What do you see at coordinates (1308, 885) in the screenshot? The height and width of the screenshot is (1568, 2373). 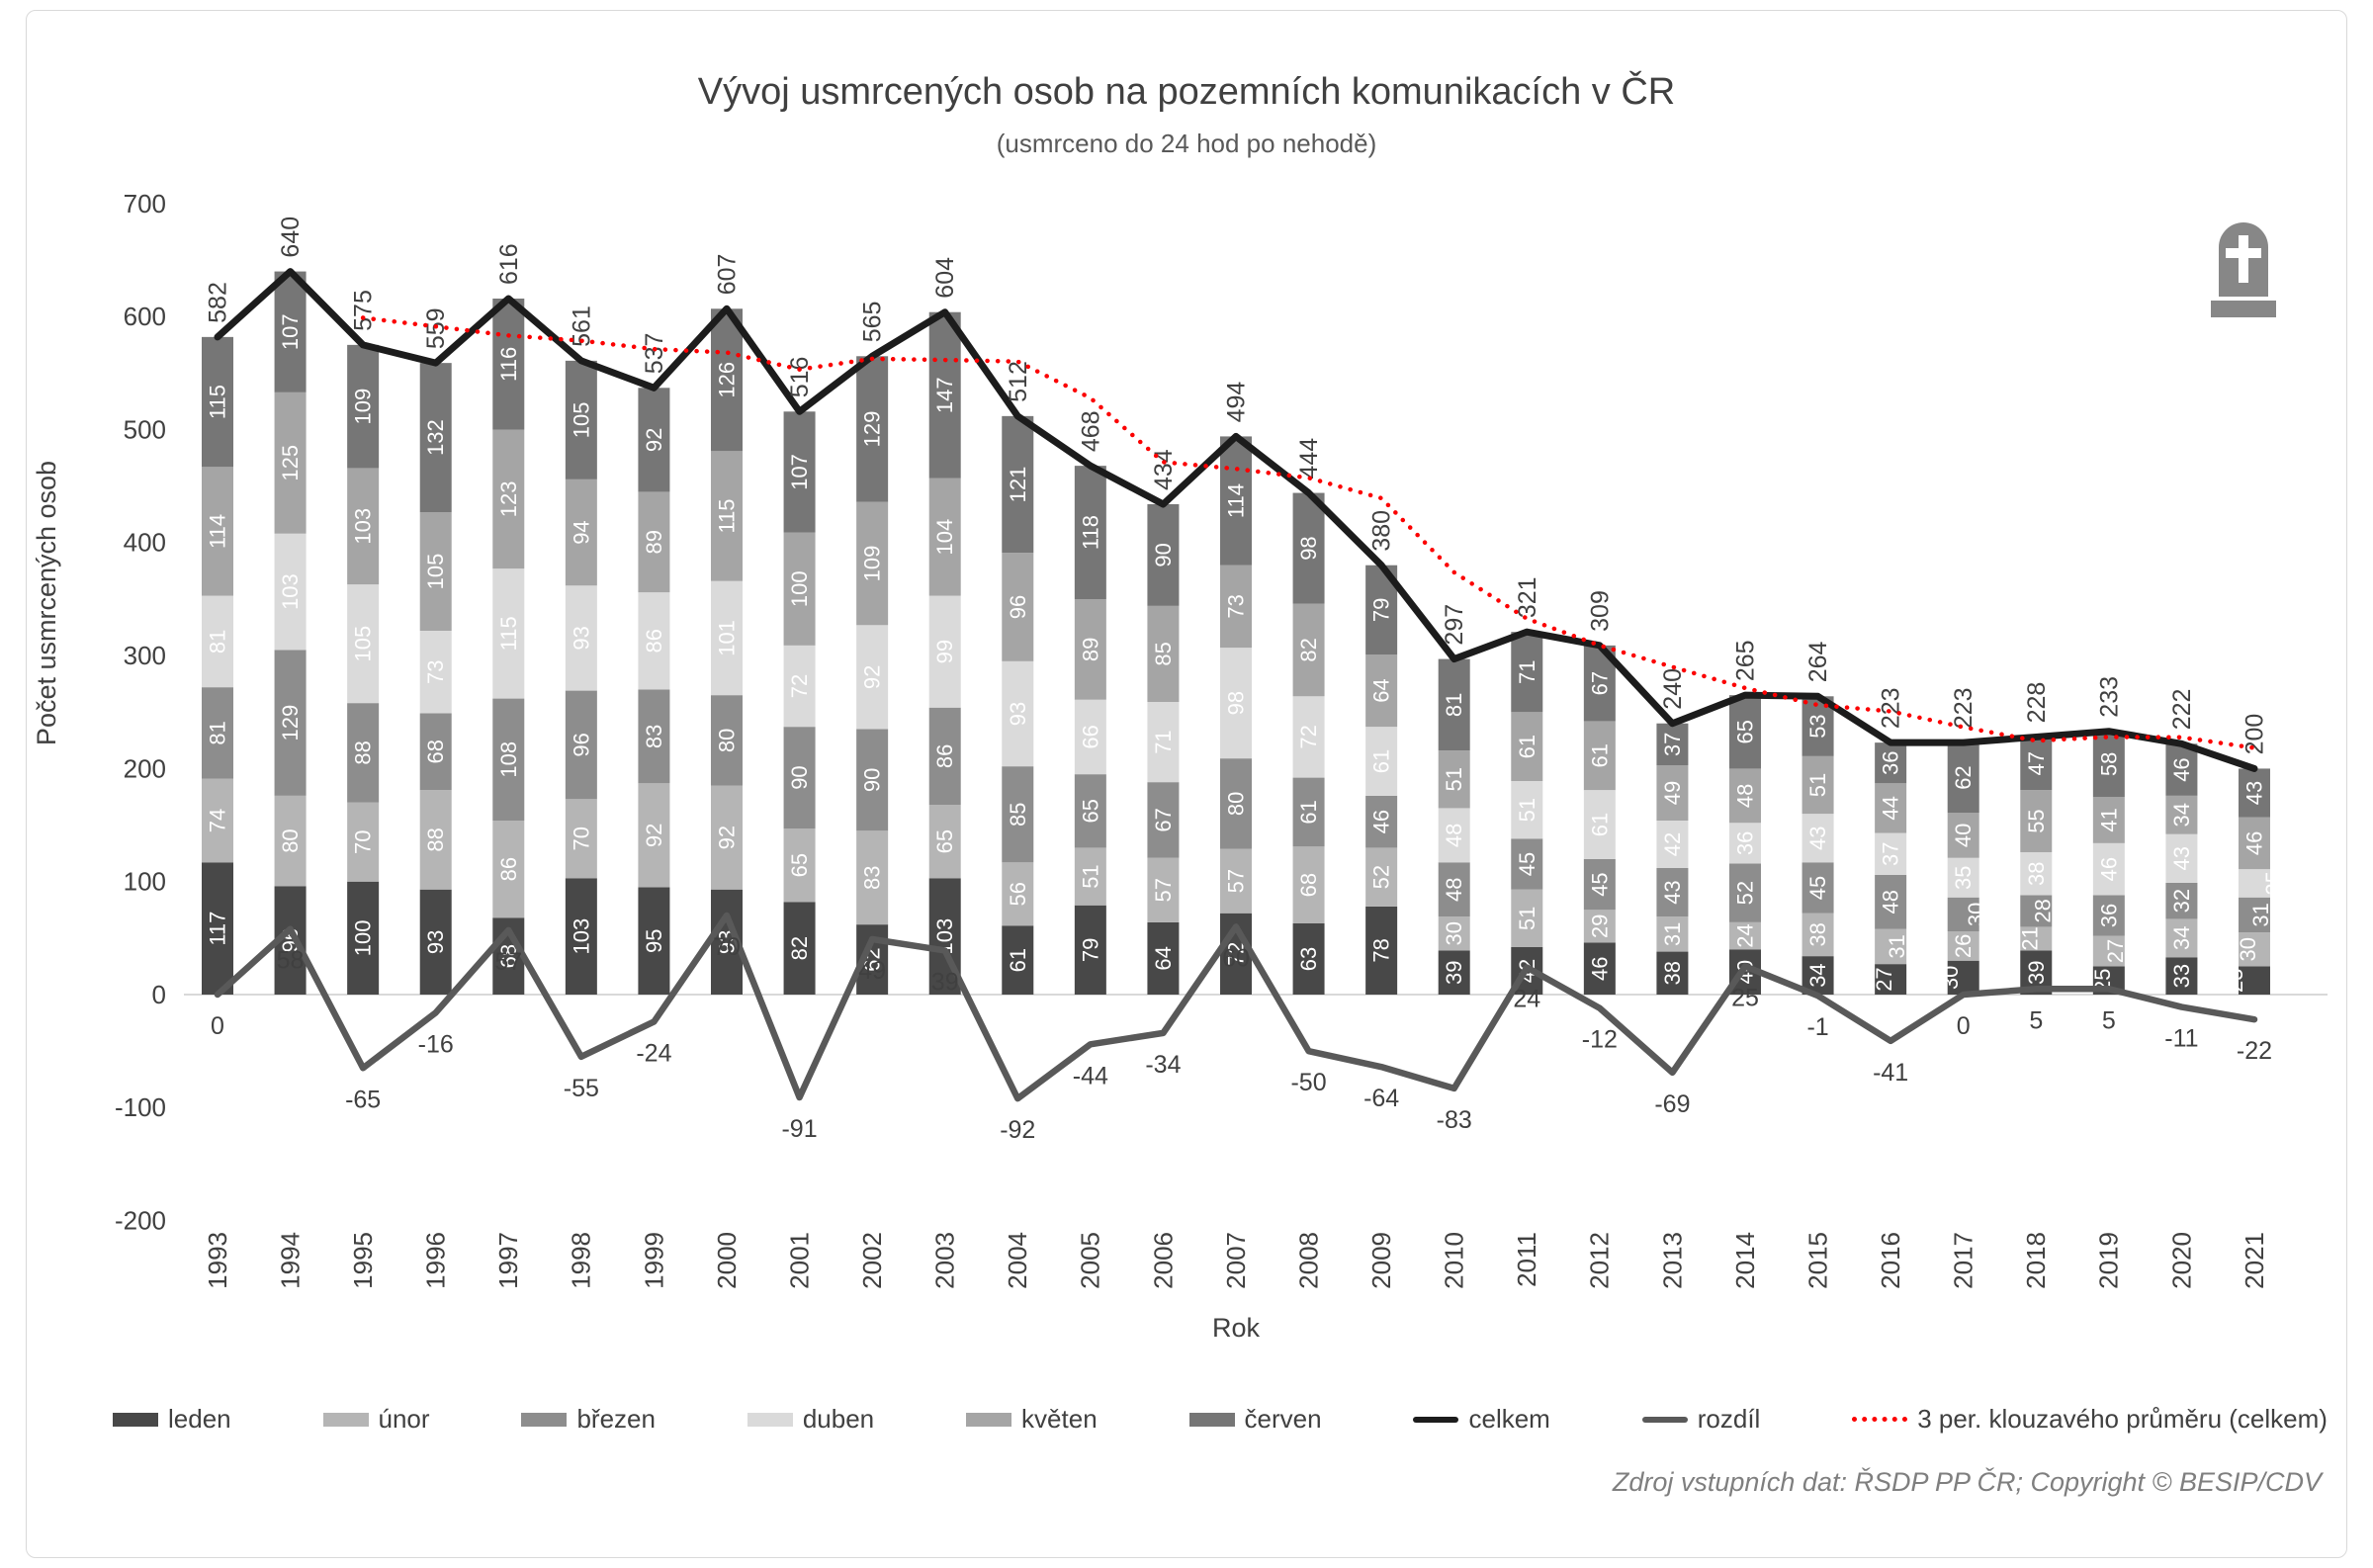 I see `bar-value-label: 68` at bounding box center [1308, 885].